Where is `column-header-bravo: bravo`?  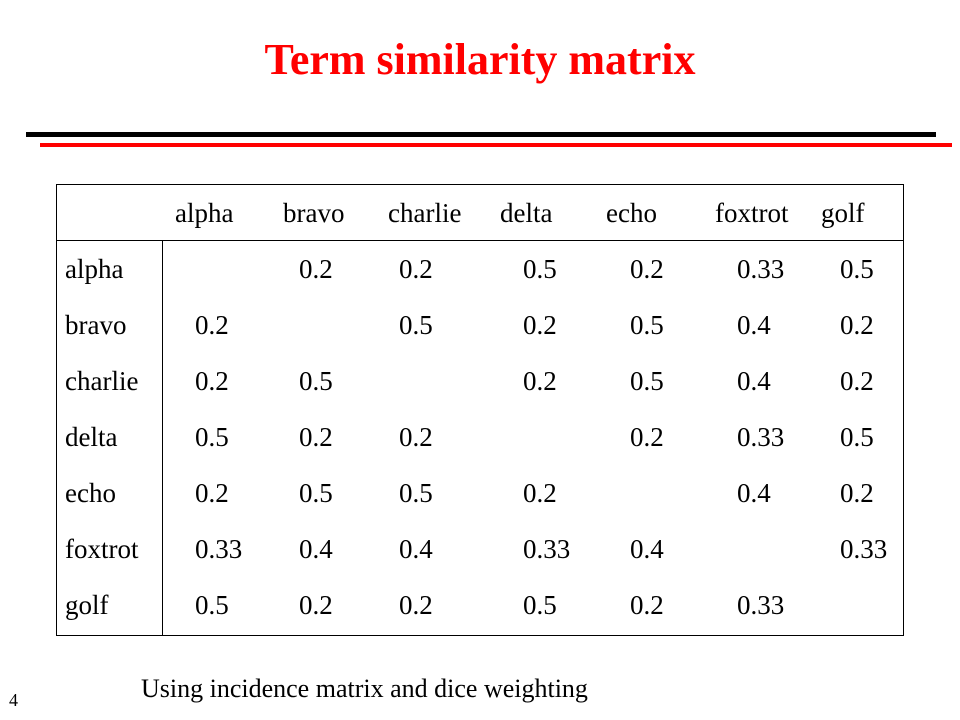 column-header-bravo: bravo is located at coordinates (314, 213).